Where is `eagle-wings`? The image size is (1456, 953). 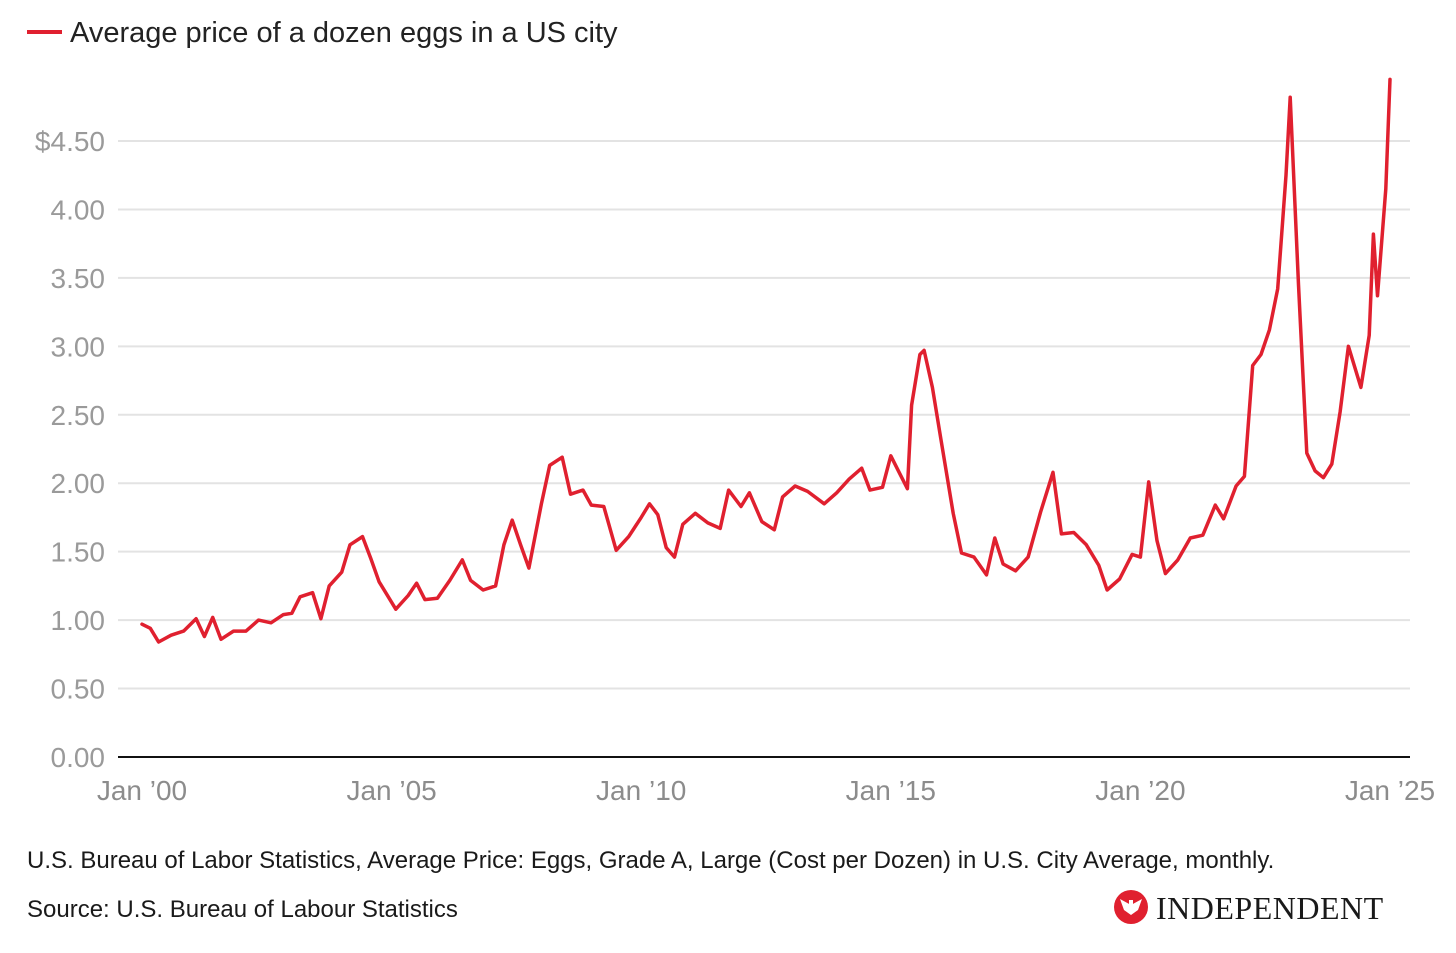
eagle-wings is located at coordinates (1131, 907).